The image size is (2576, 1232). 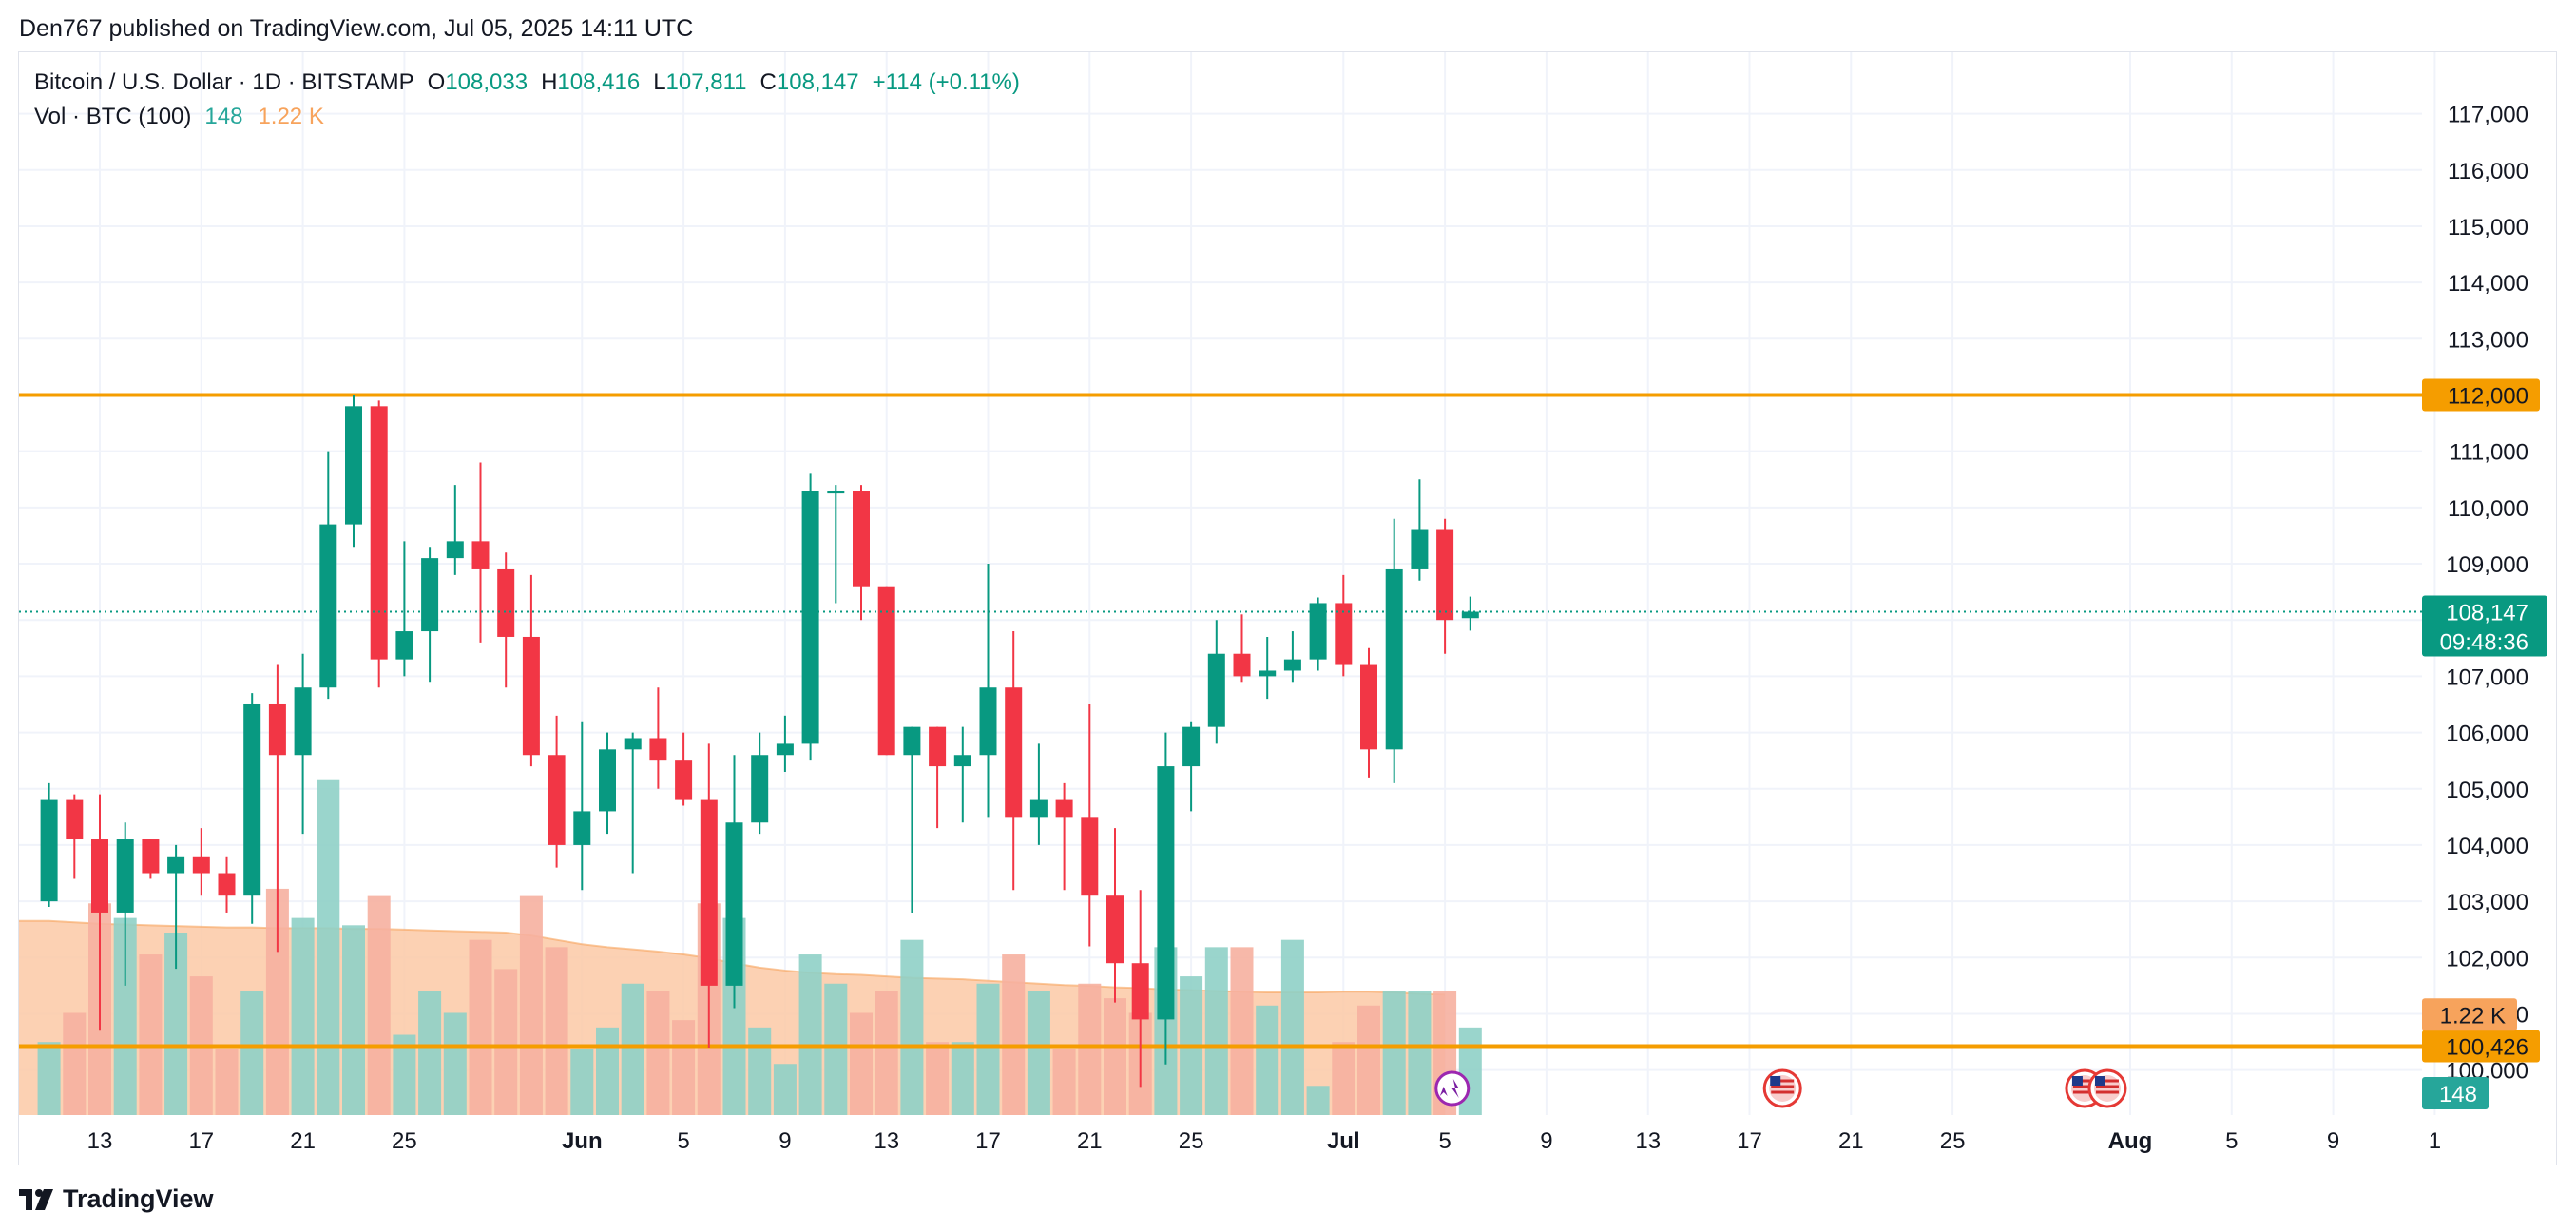 What do you see at coordinates (768, 82) in the screenshot?
I see `legend-close-label: C` at bounding box center [768, 82].